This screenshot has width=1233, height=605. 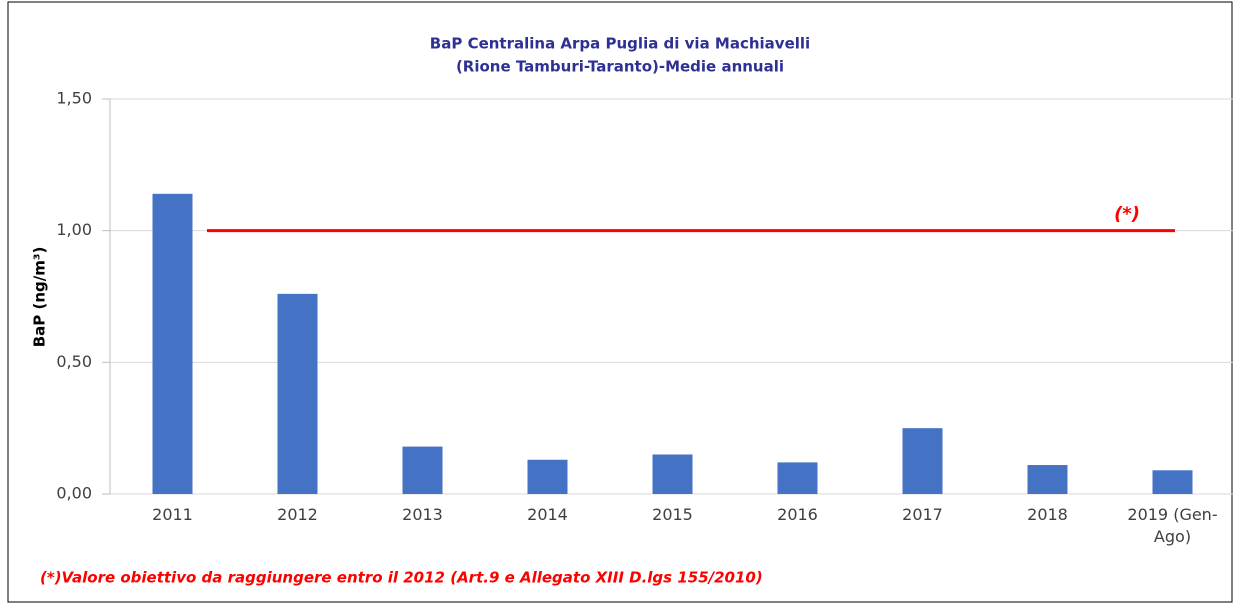 I want to click on y-tick-label: 1,50, so click(x=74, y=98).